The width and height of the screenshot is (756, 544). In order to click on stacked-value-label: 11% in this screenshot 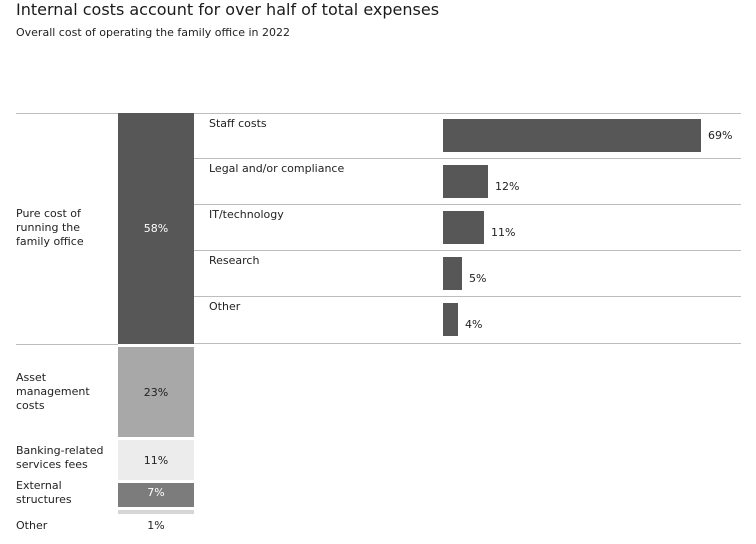, I will do `click(156, 460)`.